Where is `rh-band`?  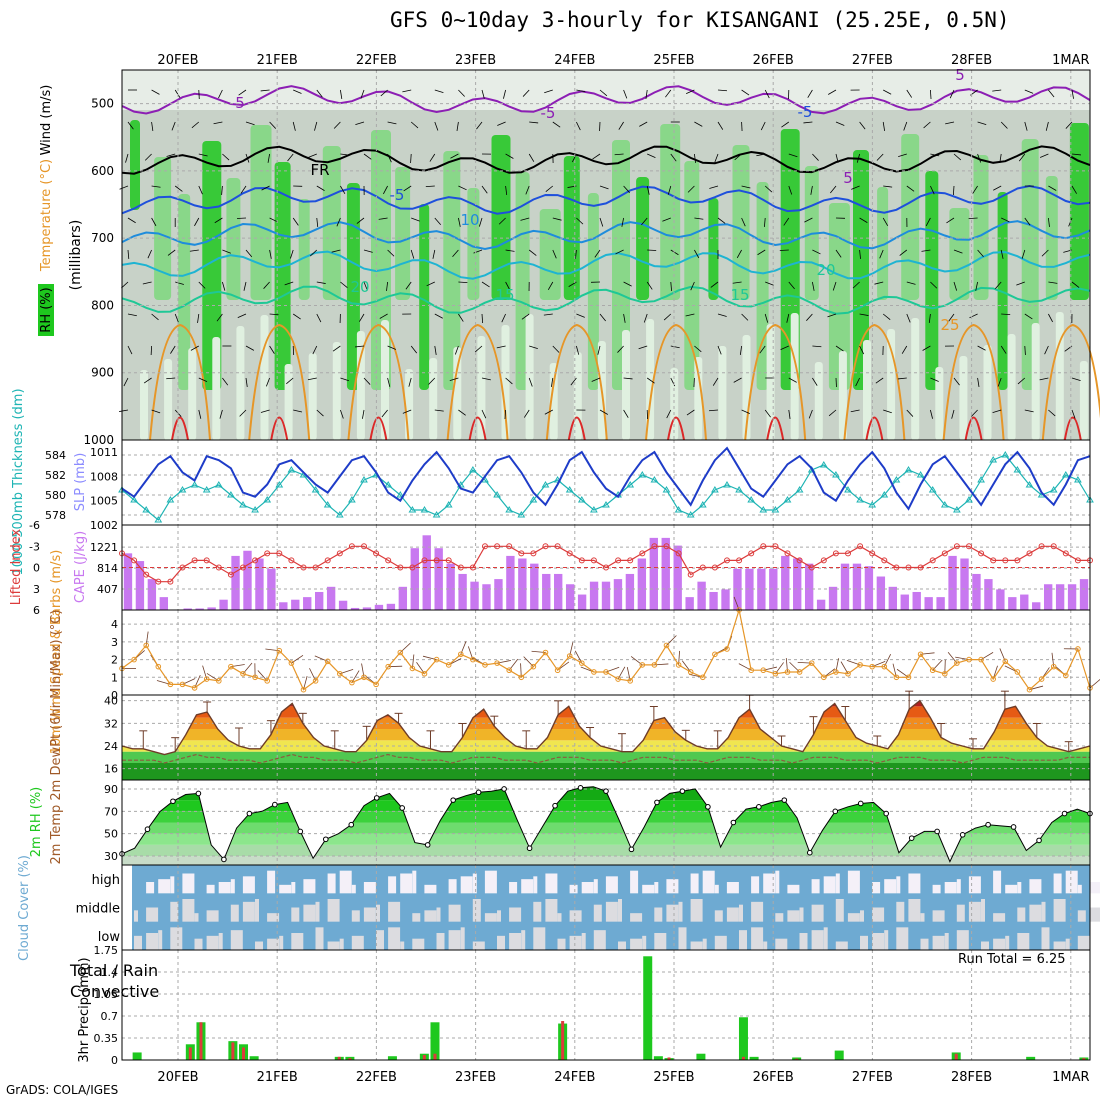
rh-band is located at coordinates (606, 794).